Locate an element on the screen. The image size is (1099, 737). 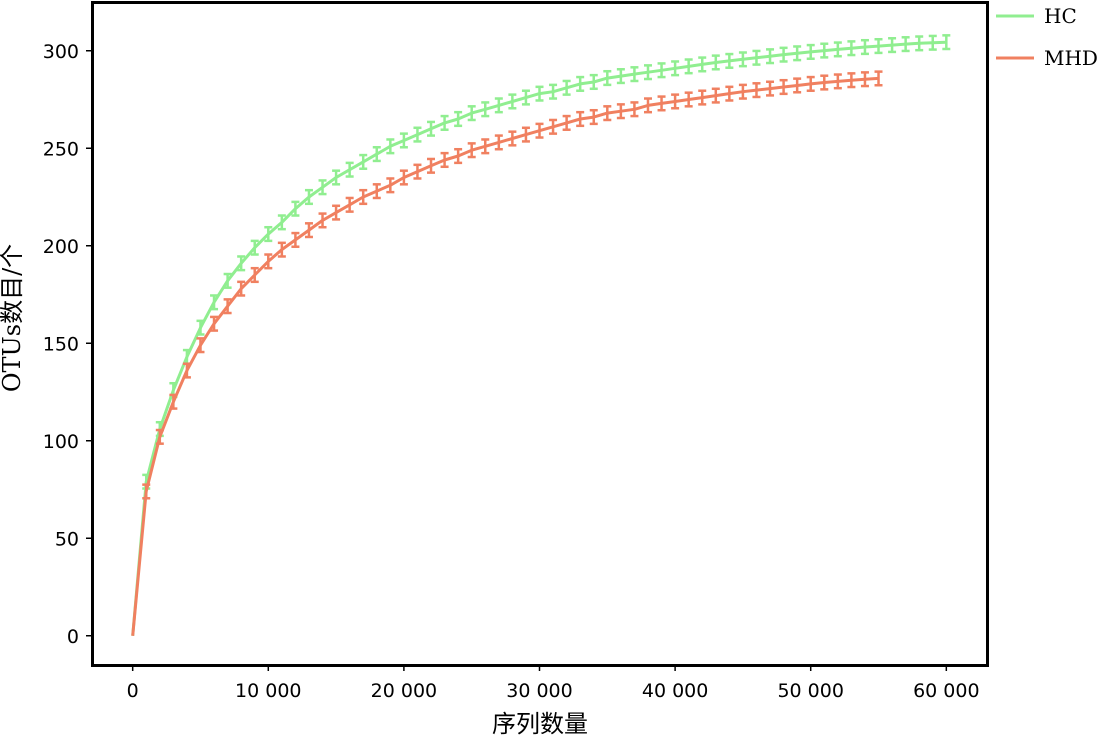
x-tick-label: 50 000 is located at coordinates (810, 691).